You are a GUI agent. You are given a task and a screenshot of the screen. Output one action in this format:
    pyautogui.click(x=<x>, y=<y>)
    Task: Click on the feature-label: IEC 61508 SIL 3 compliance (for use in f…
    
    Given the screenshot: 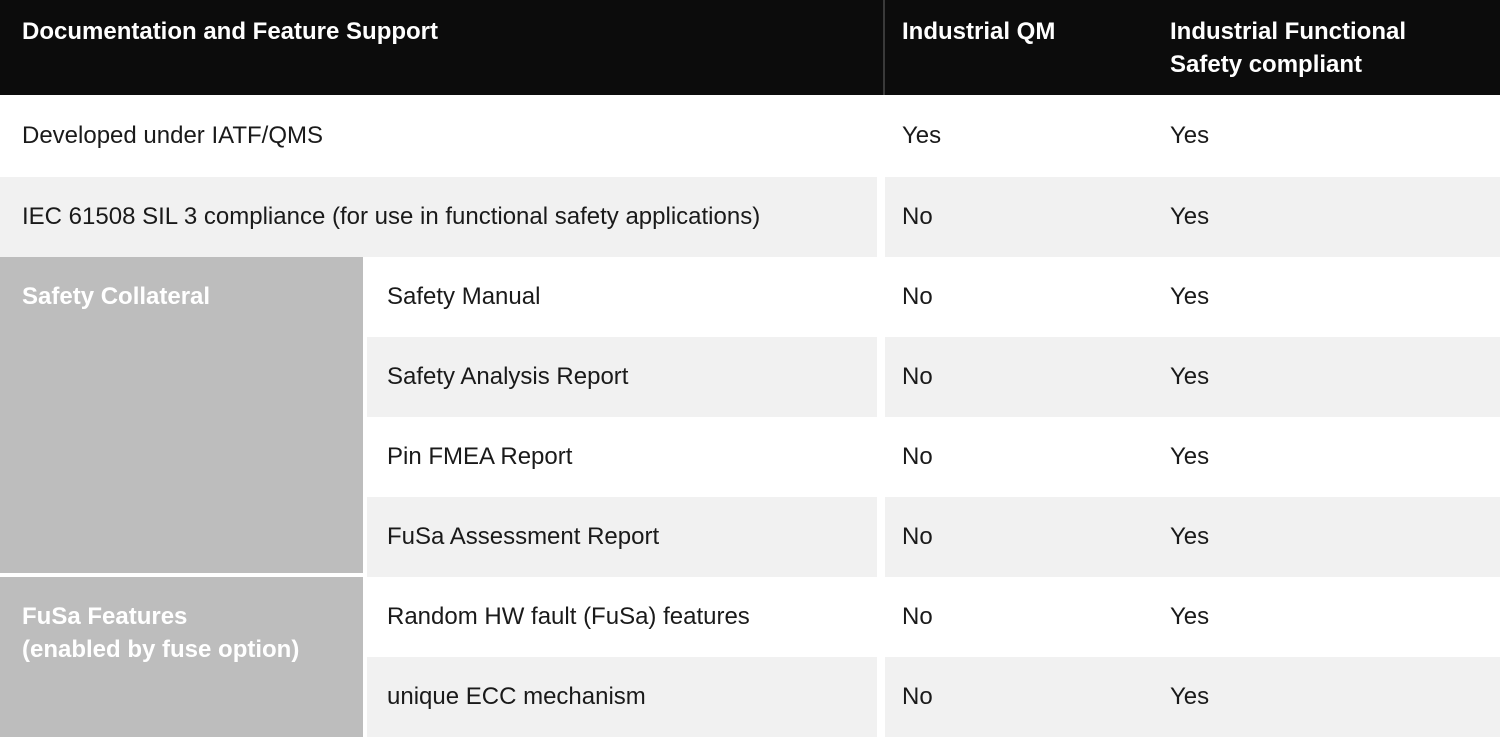 What is the action you would take?
    pyautogui.click(x=438, y=217)
    